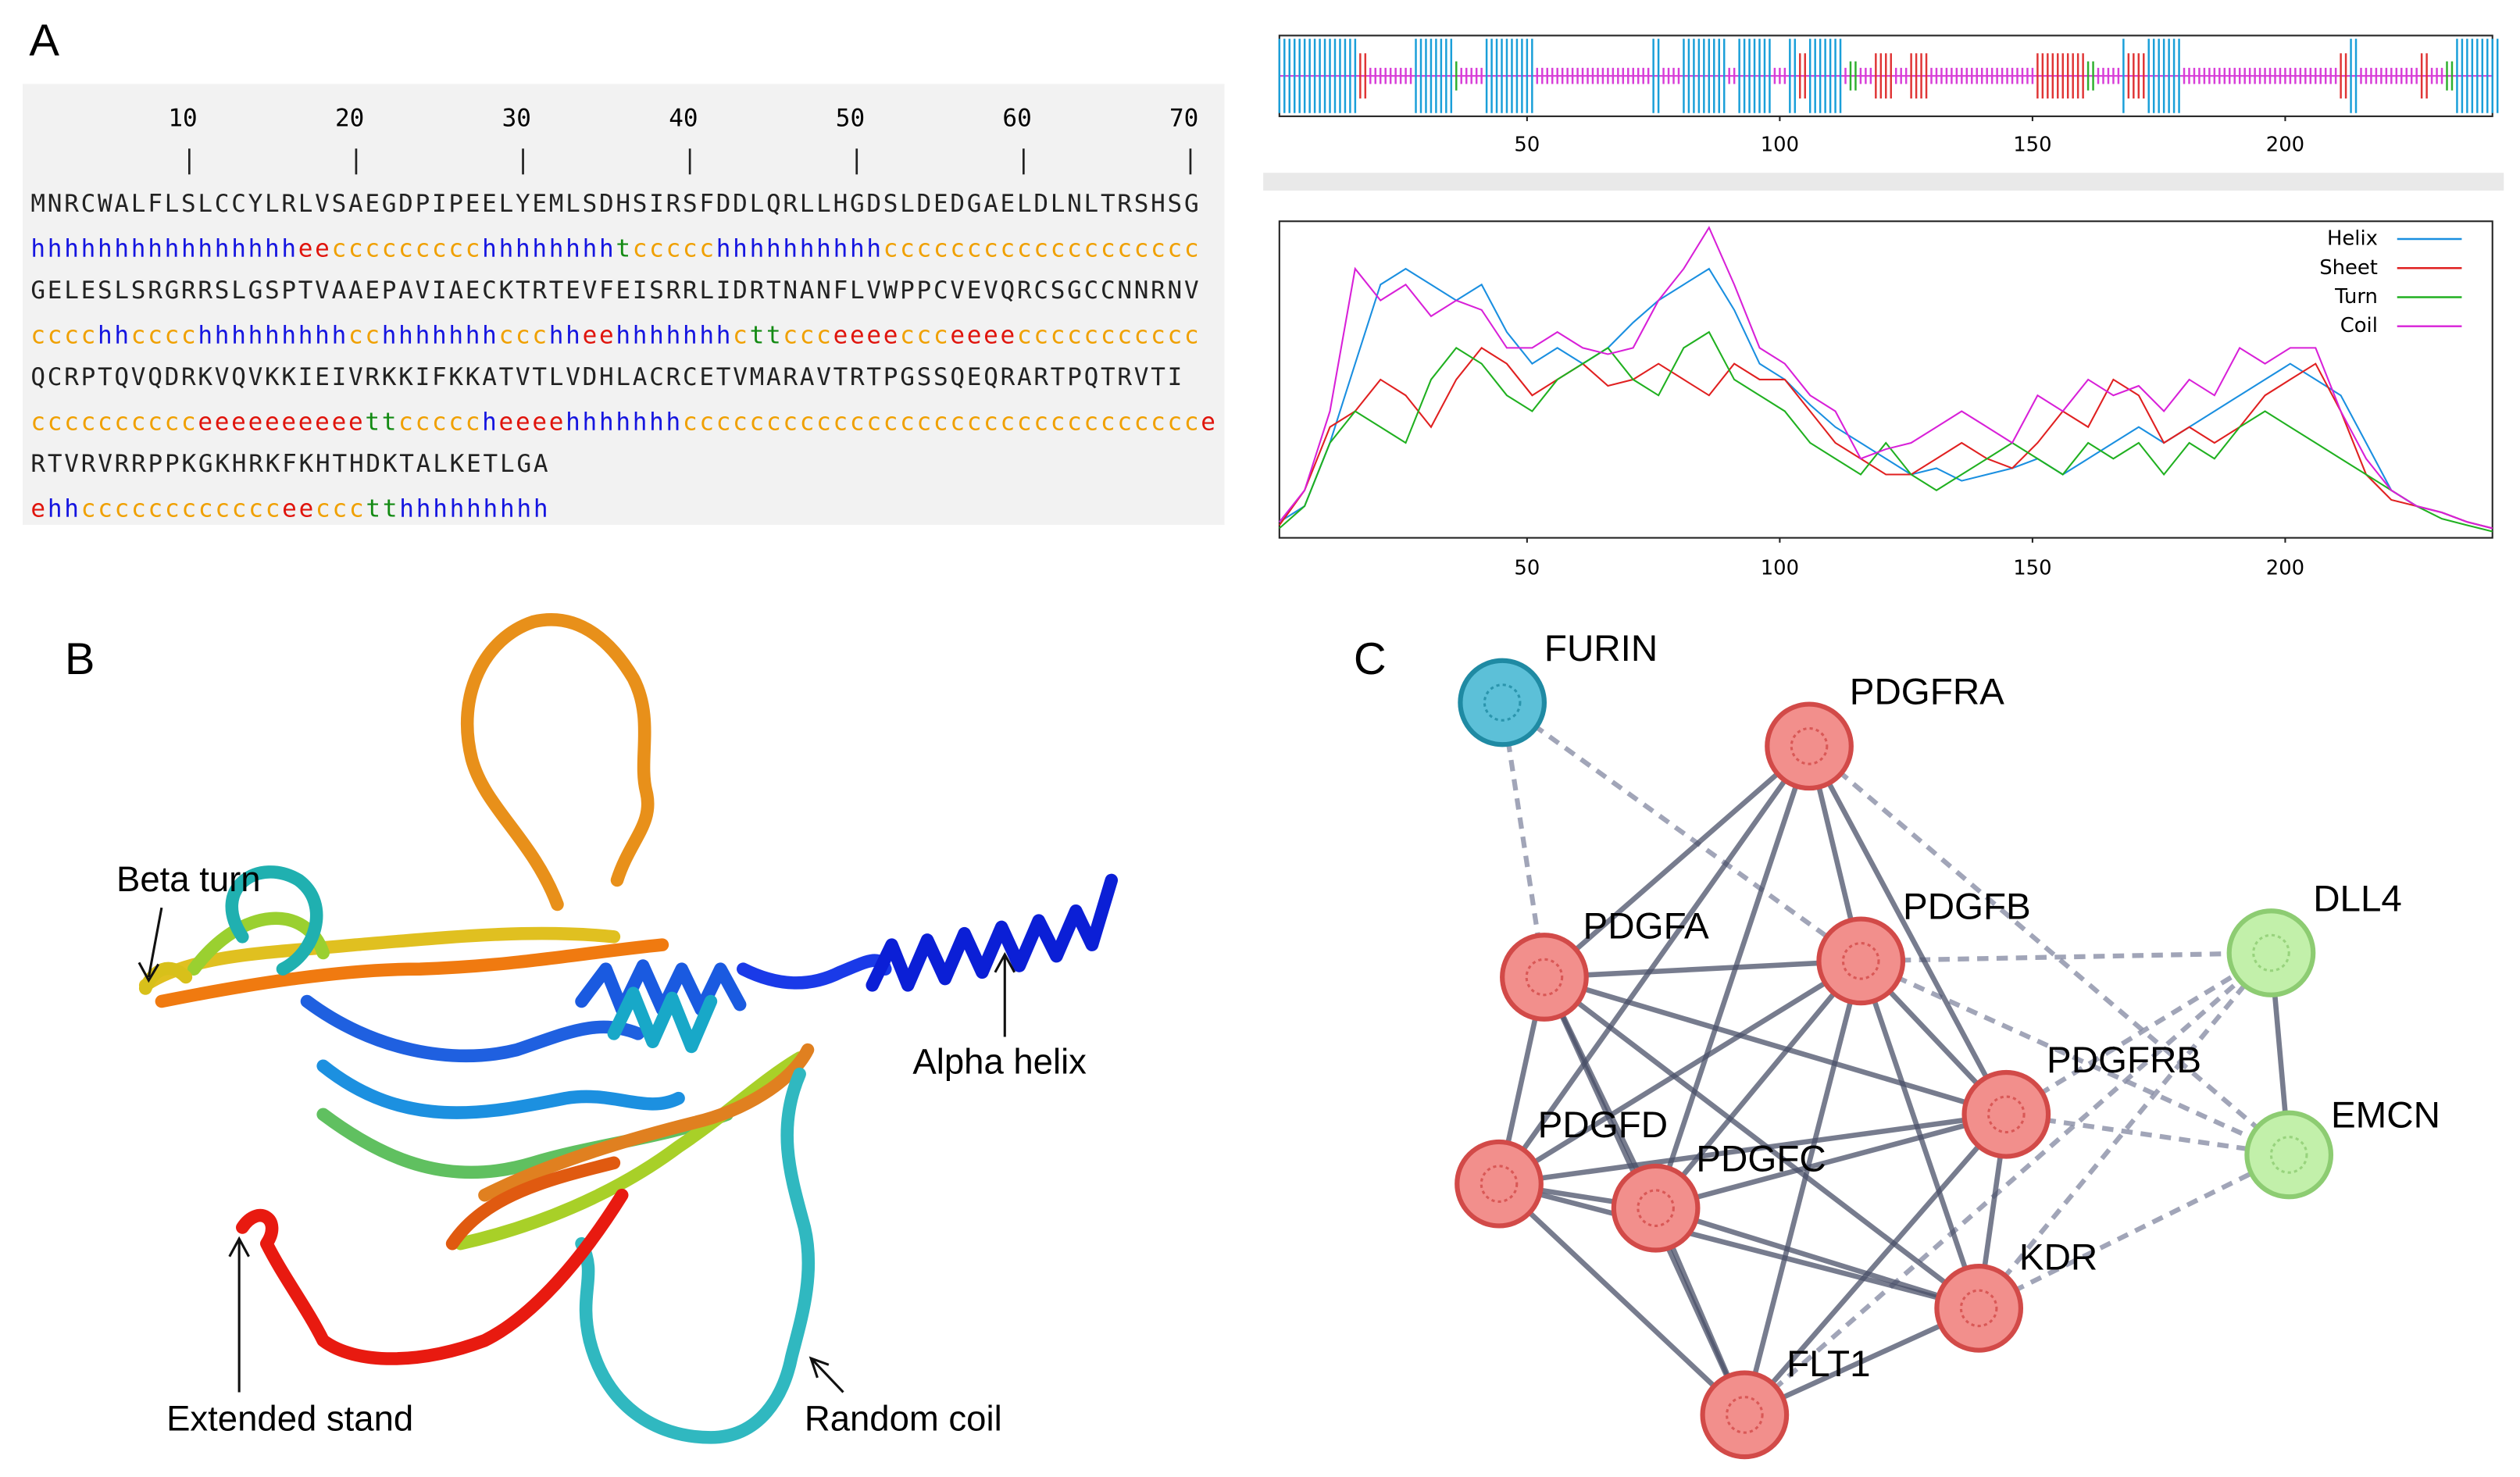  What do you see at coordinates (80, 659) in the screenshot?
I see `panel-label: B` at bounding box center [80, 659].